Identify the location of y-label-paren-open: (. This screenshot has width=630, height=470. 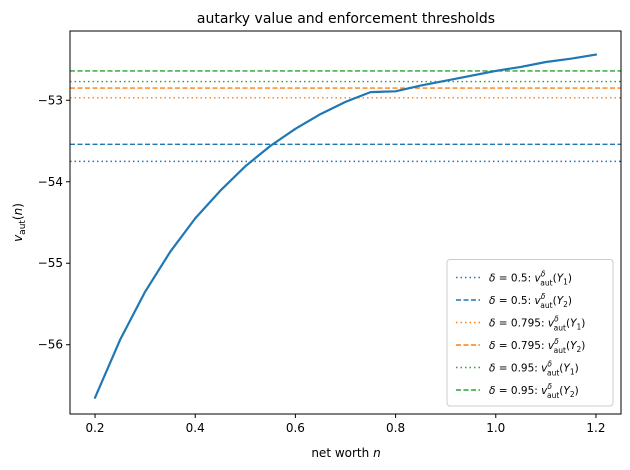
(18, 217).